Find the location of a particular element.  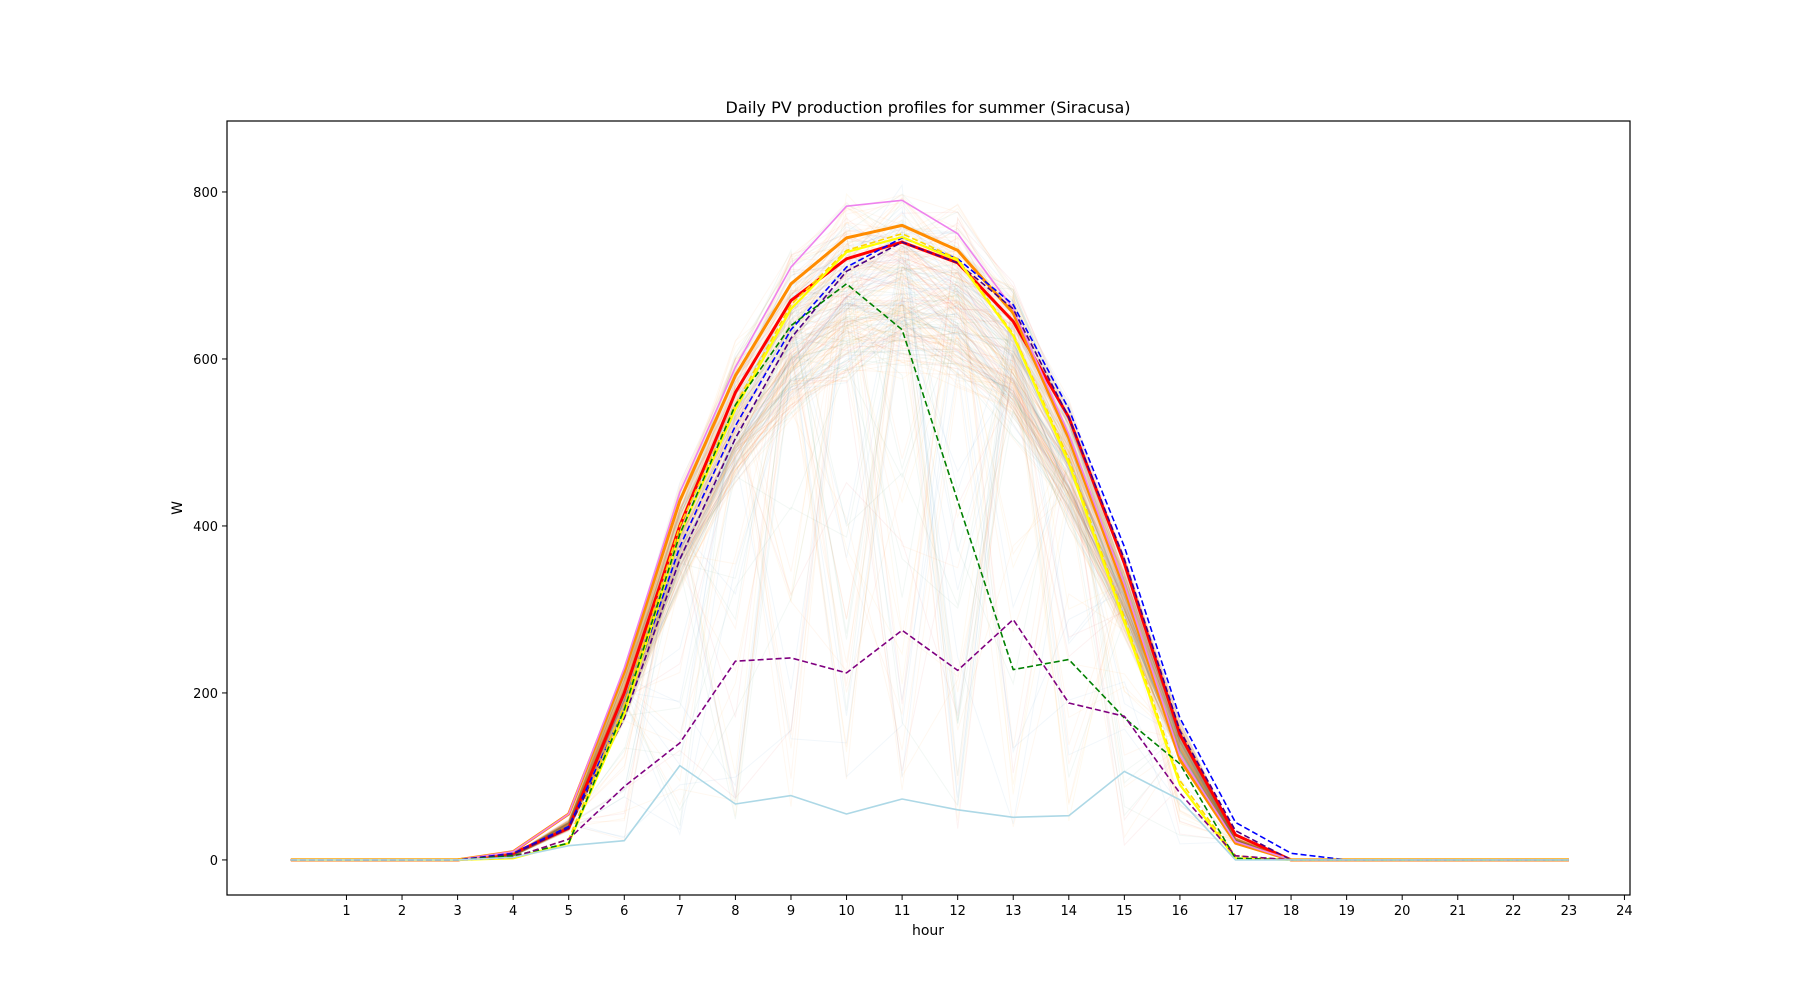

x-axis-label: hour is located at coordinates (928, 931).